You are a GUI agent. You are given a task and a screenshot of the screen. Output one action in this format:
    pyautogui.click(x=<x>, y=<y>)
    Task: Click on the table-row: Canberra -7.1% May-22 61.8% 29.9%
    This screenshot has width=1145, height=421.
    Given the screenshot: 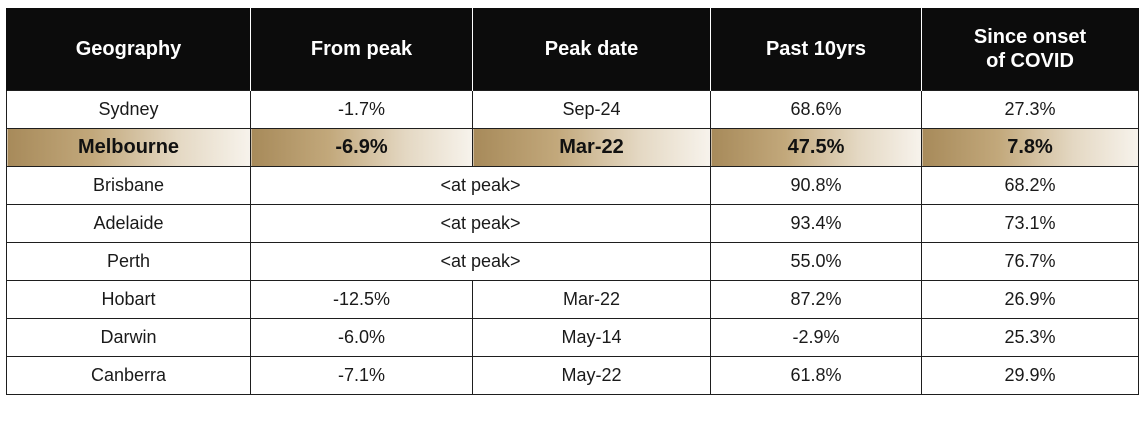 What is the action you would take?
    pyautogui.click(x=572, y=375)
    